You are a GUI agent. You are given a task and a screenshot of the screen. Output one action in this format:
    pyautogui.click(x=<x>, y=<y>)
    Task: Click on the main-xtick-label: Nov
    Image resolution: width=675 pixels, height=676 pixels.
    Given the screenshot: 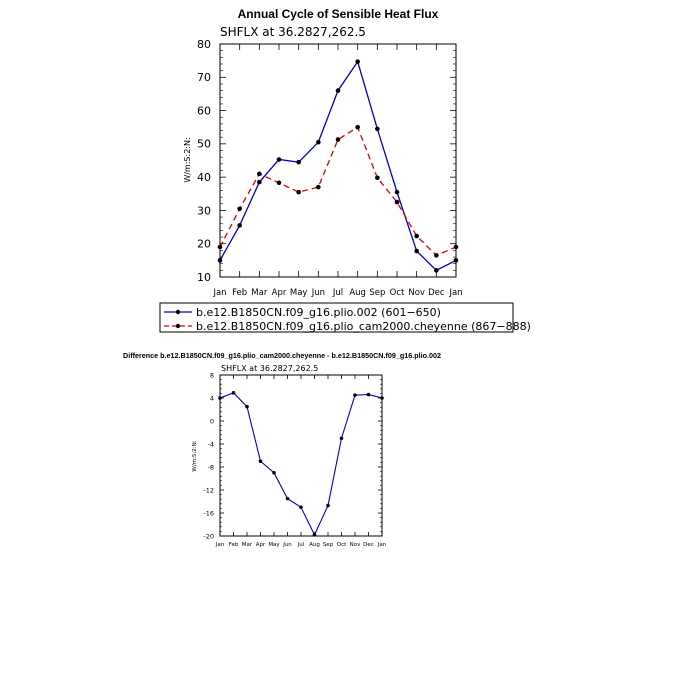 What is the action you would take?
    pyautogui.click(x=416, y=293)
    